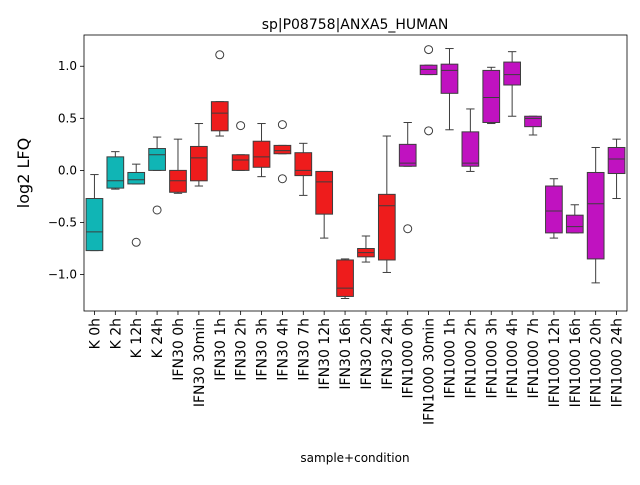 The width and height of the screenshot is (640, 485). What do you see at coordinates (355, 25) in the screenshot?
I see `chart-title: sp|P08758|ANXA5_HUMAN` at bounding box center [355, 25].